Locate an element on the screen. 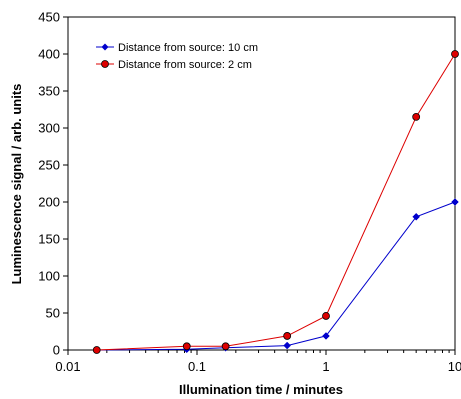 The width and height of the screenshot is (461, 399). y-tick-label: 100 is located at coordinates (49, 276).